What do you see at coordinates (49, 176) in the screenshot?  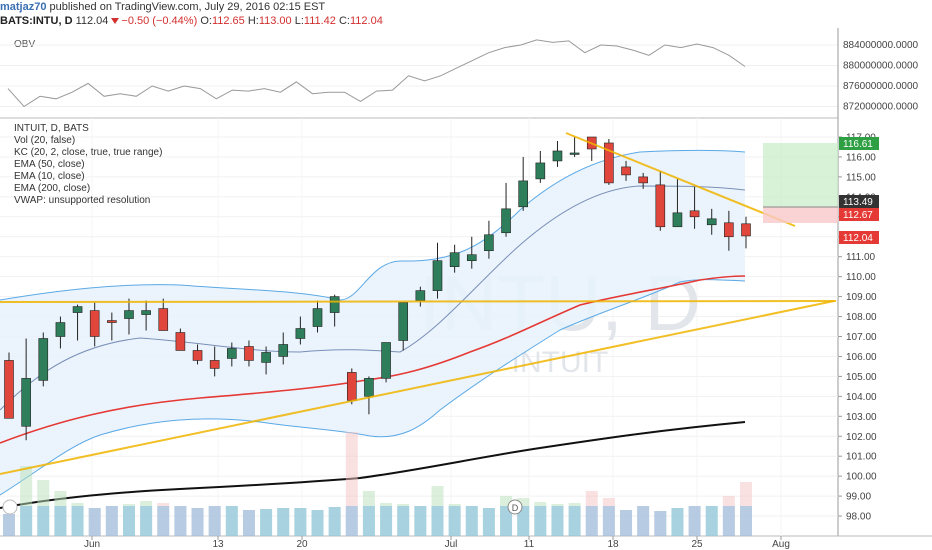 I see `legend-ema-10: EMA (10, close)` at bounding box center [49, 176].